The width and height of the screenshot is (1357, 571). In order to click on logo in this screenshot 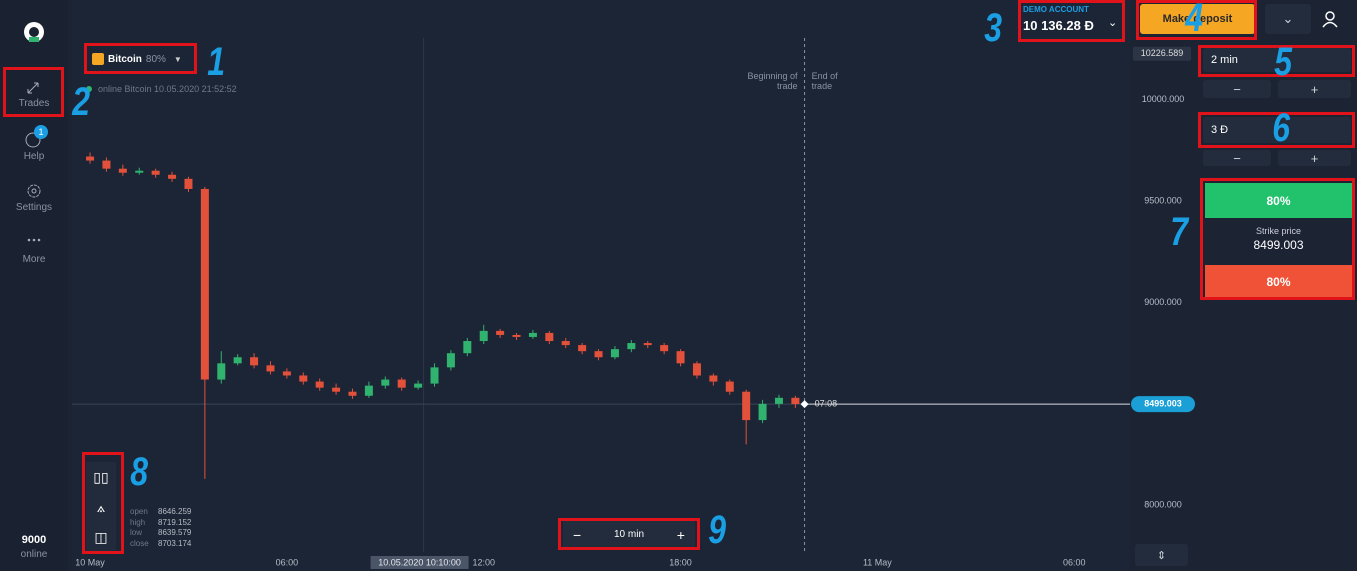, I will do `click(34, 32)`.